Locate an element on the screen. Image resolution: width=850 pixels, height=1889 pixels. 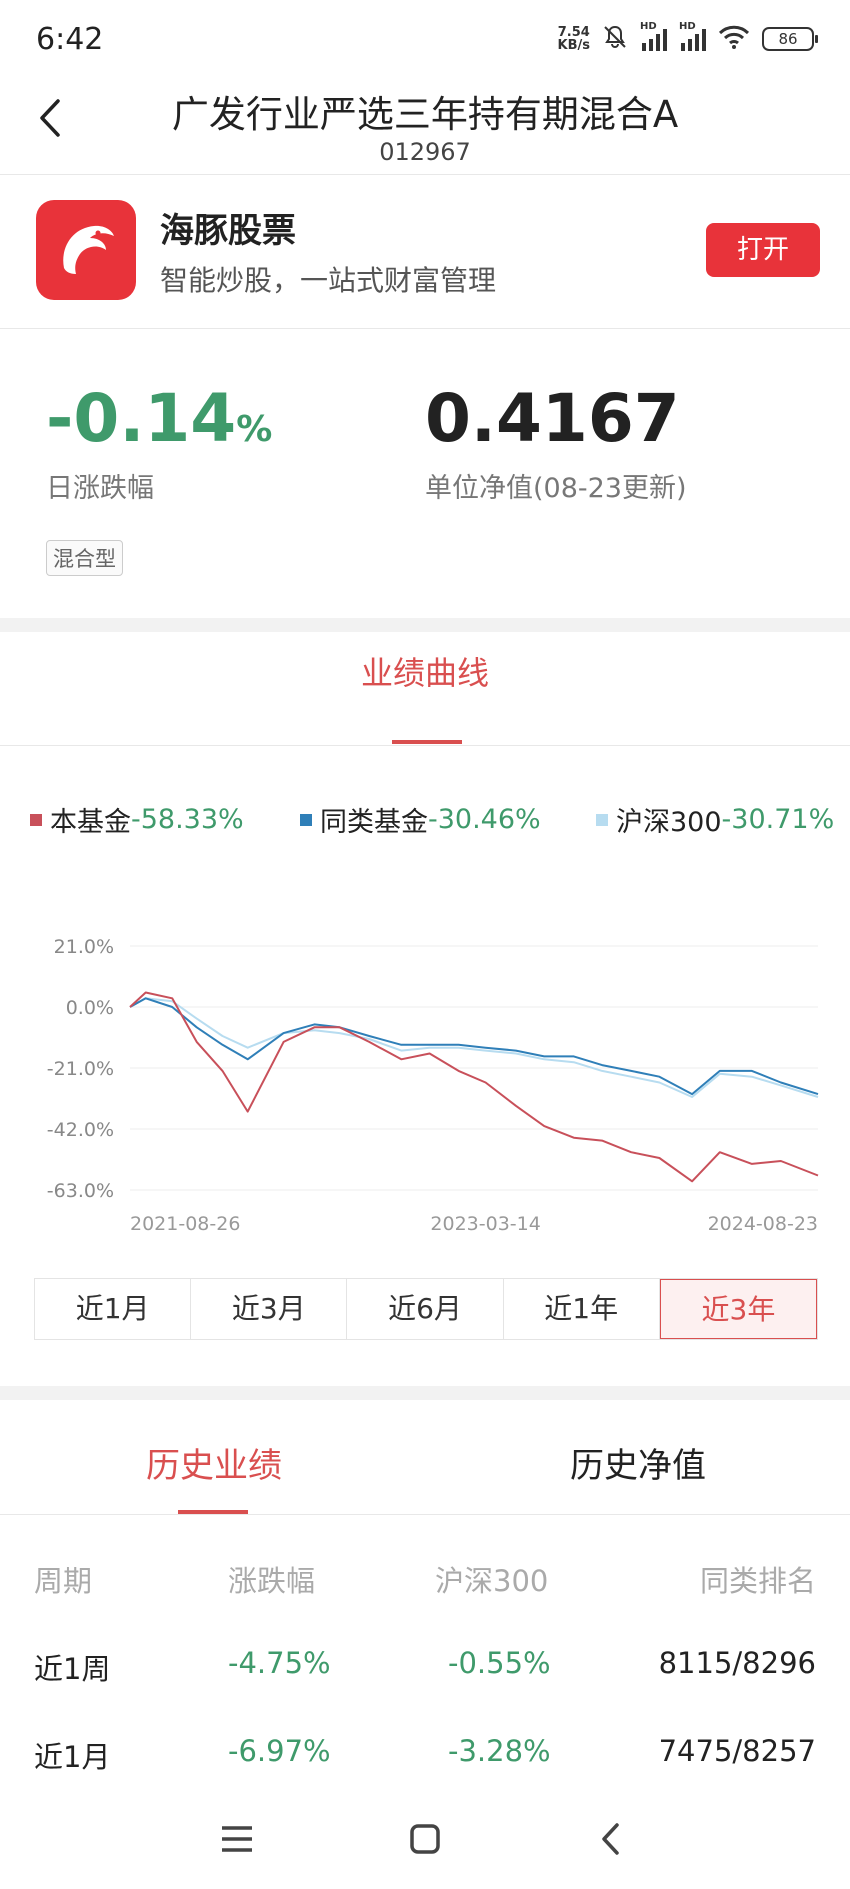
chart-legend: 本基金 -58.33% 同类基金 -30.46% 沪深300 -30.71% is located at coordinates (425, 820).